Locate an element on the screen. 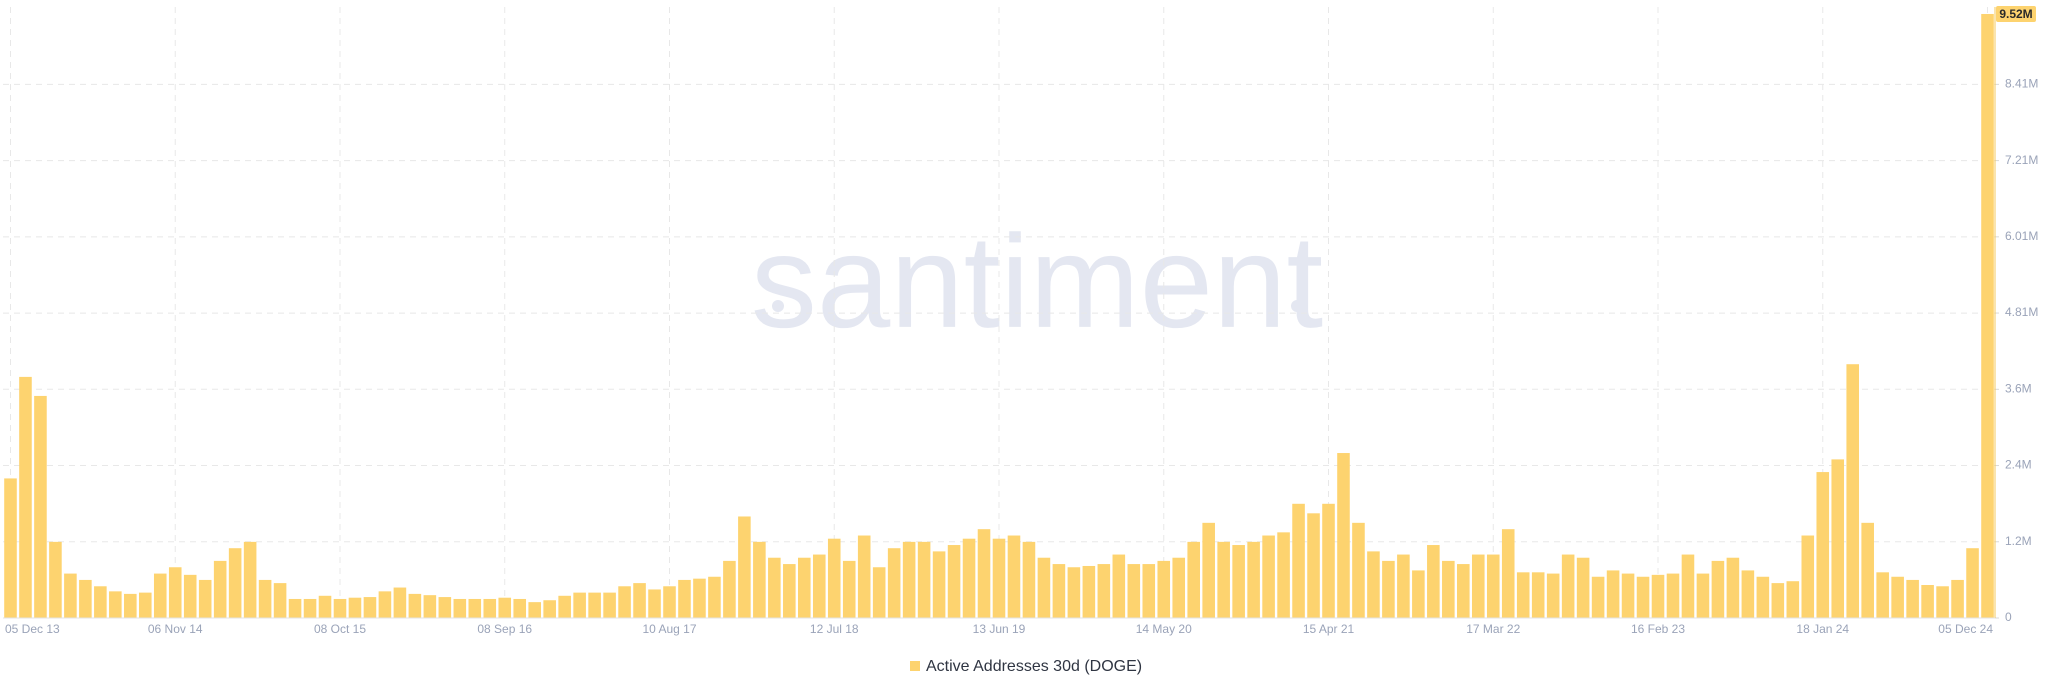 This screenshot has height=693, width=2048. y-tick-label: 7.21M is located at coordinates (2021, 160).